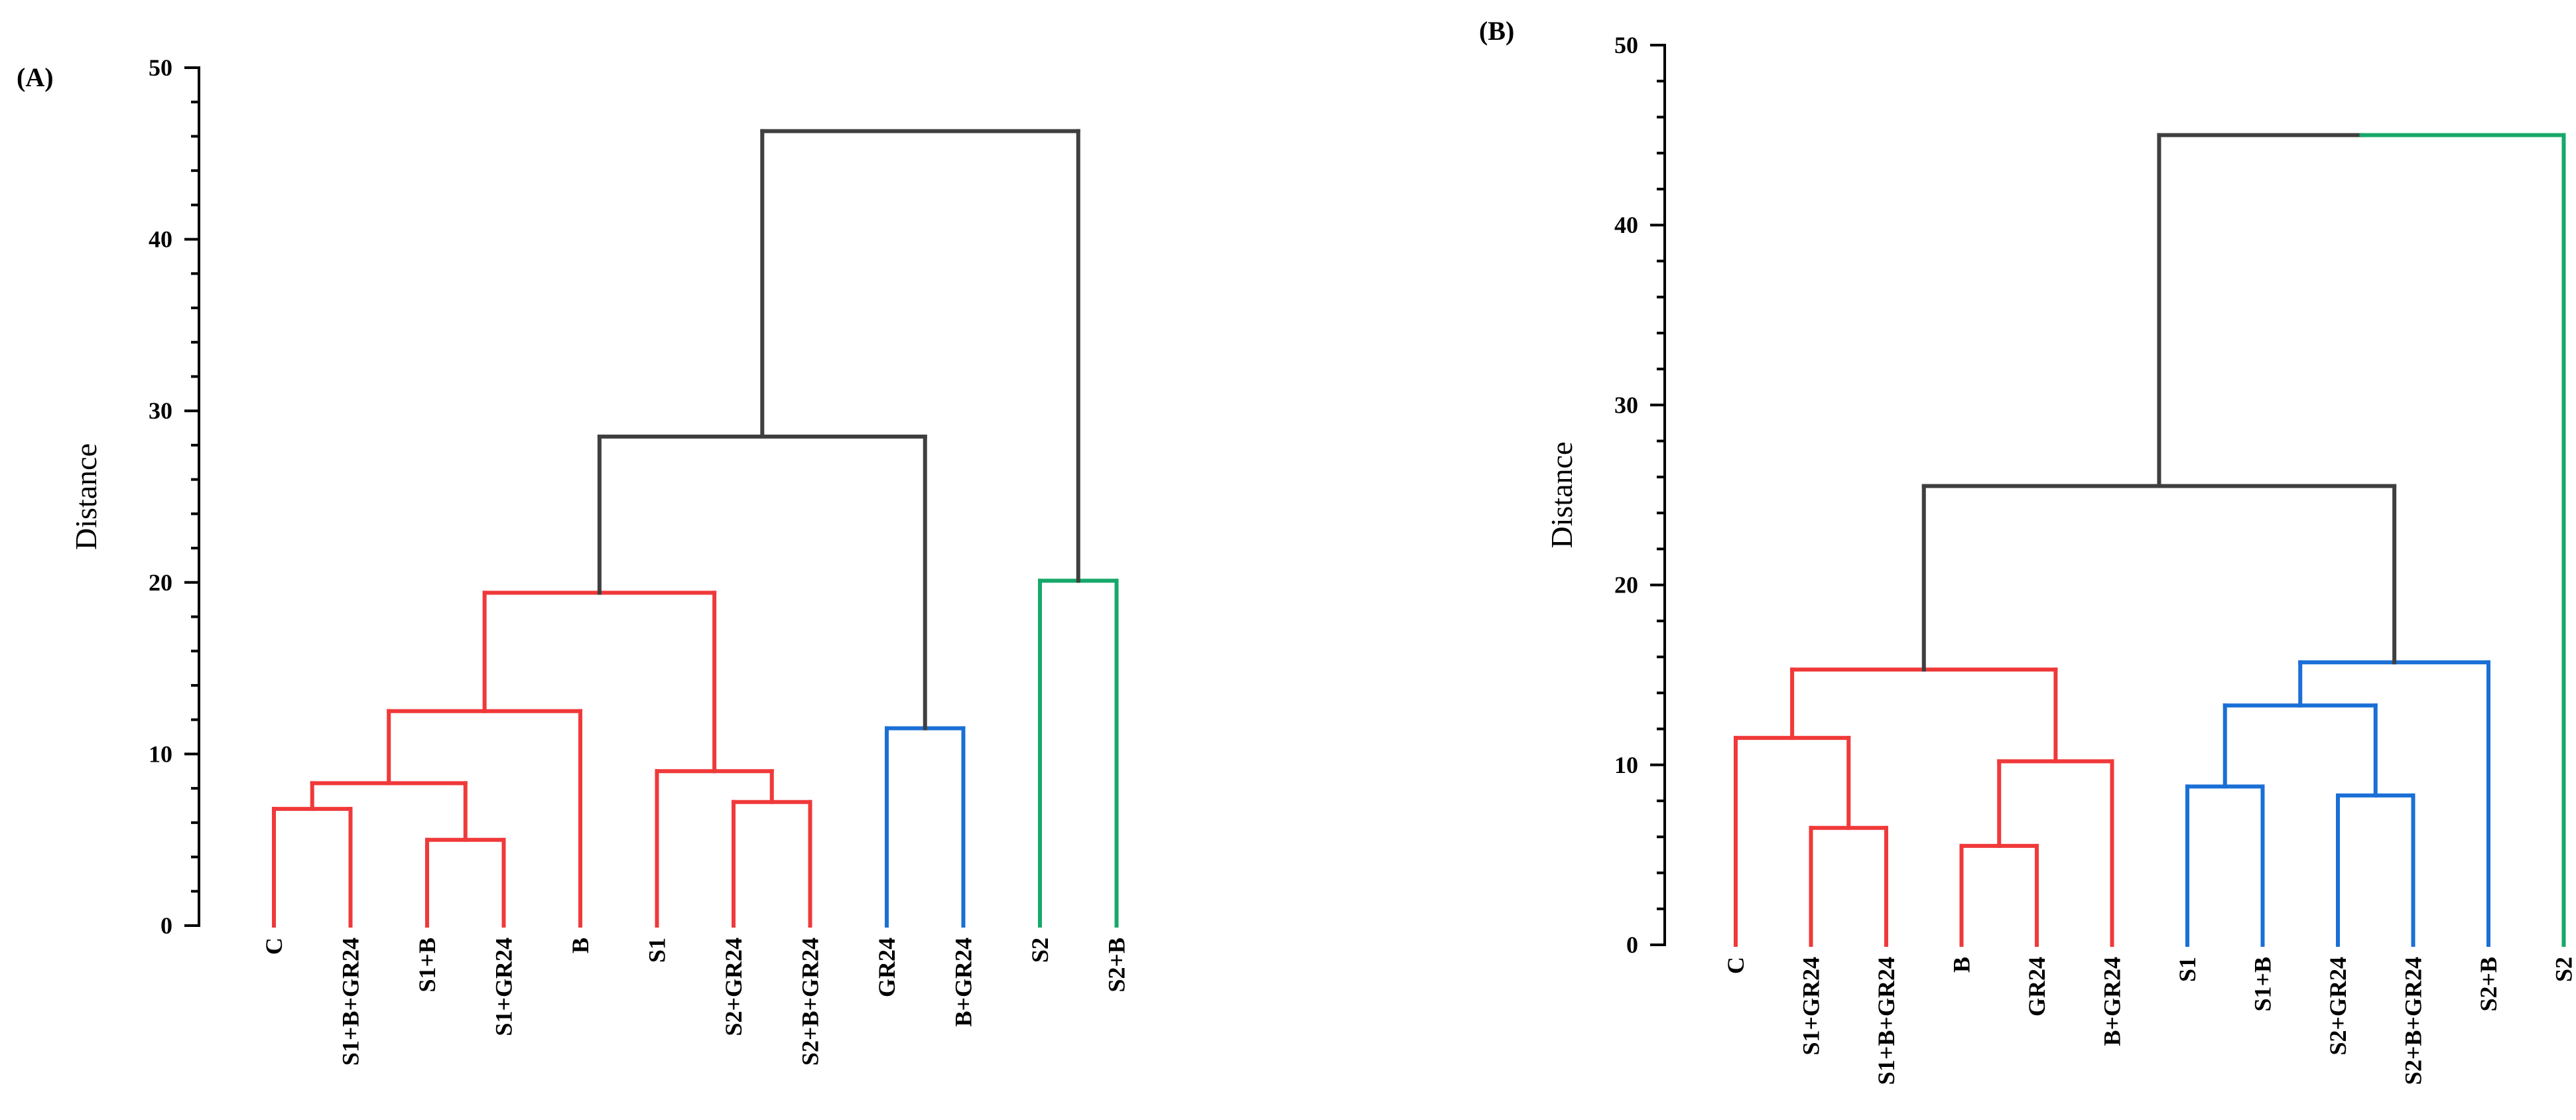  I want to click on panel-b-leaf-label: B+GR24, so click(2113, 1001).